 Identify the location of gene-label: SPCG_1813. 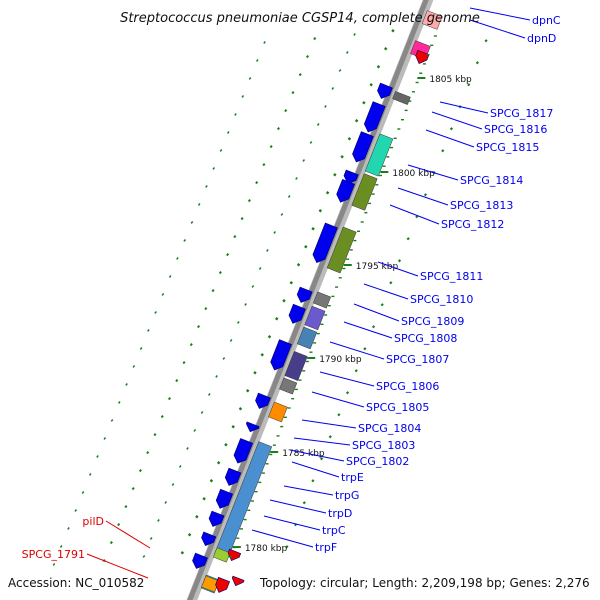
(481, 205).